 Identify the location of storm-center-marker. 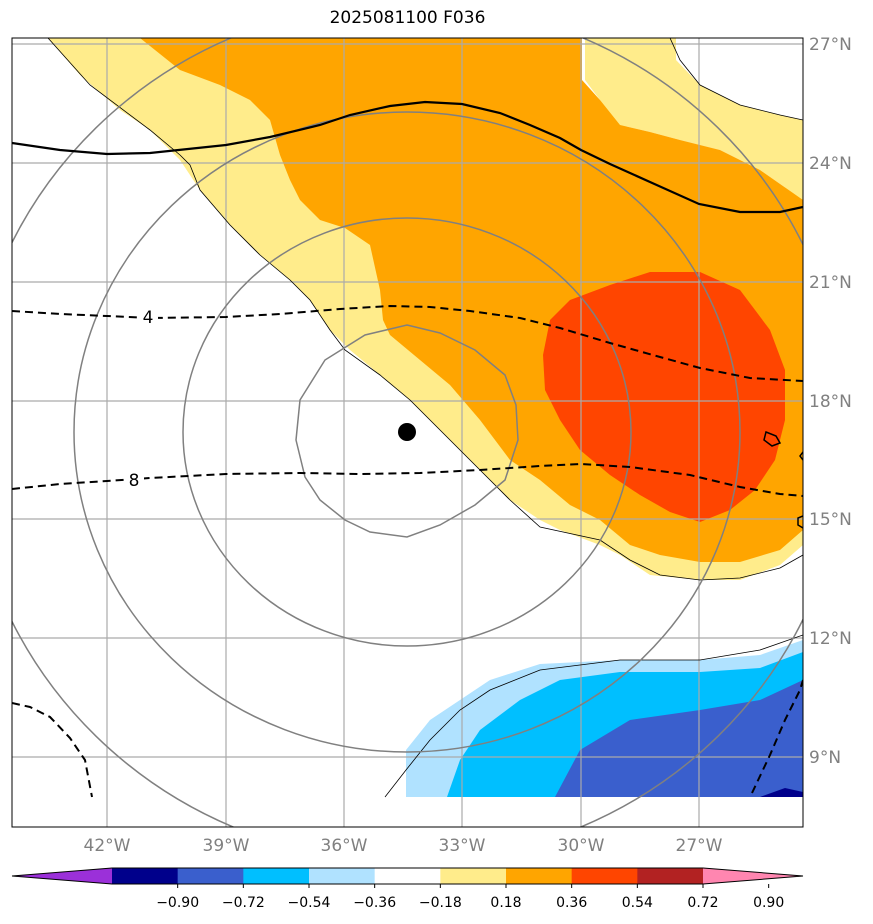
(407, 432).